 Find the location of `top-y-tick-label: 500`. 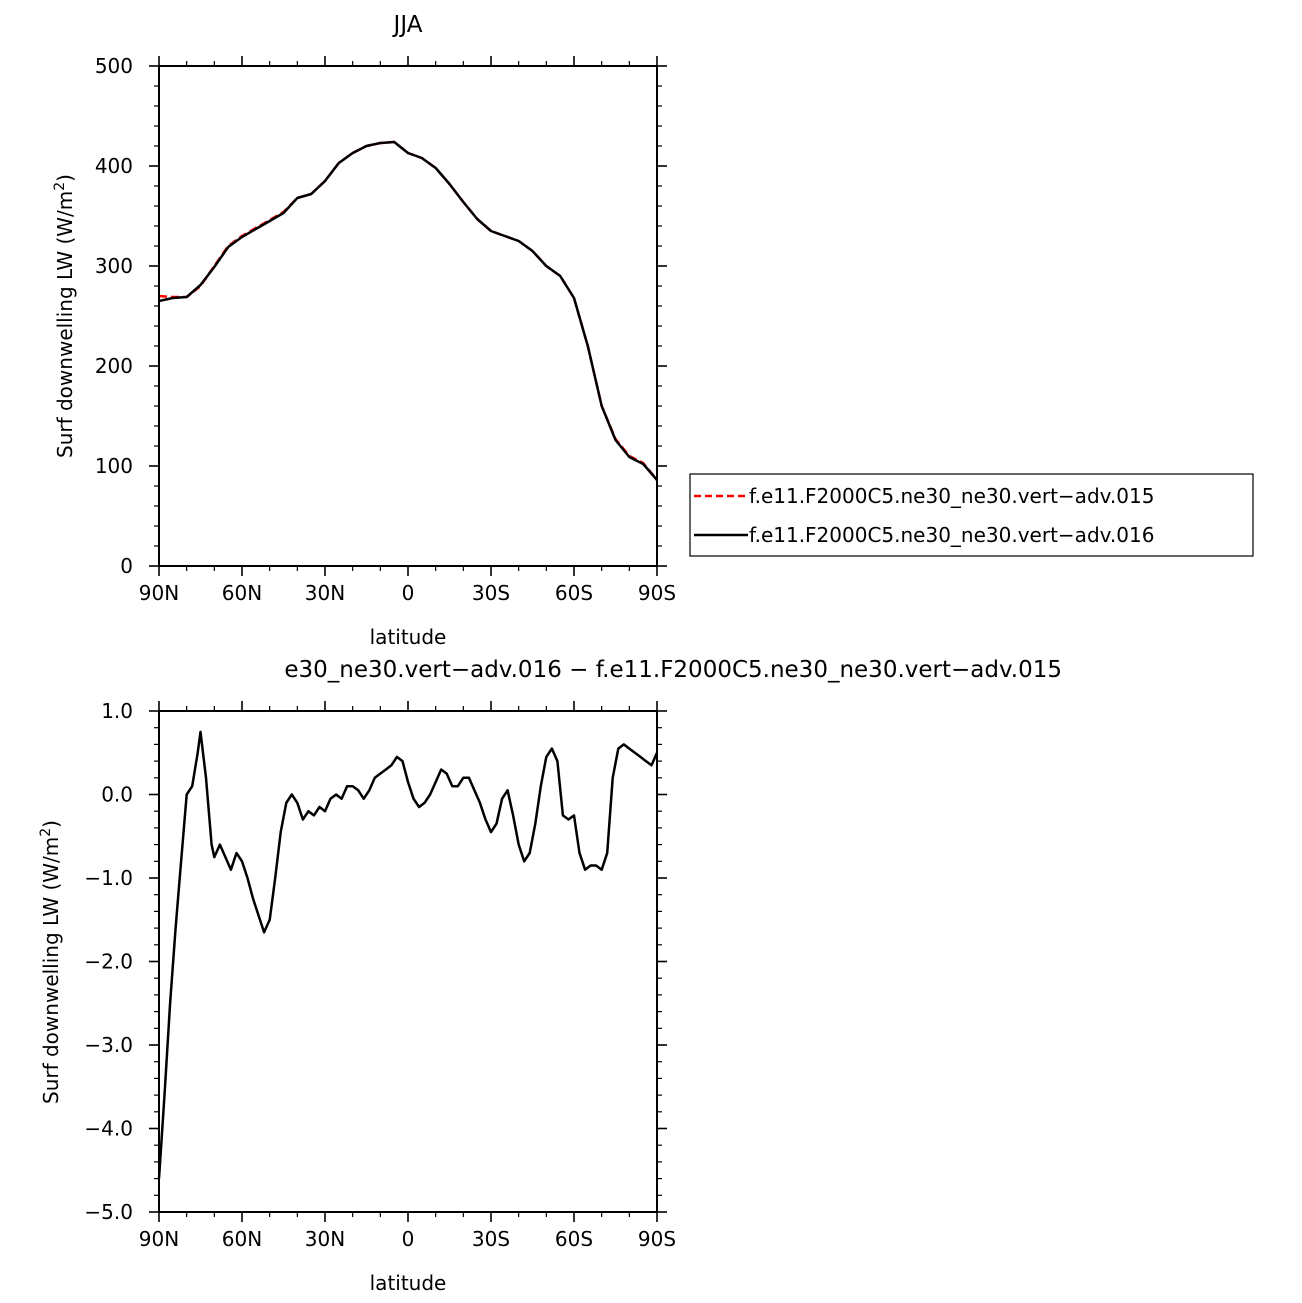

top-y-tick-label: 500 is located at coordinates (114, 66).